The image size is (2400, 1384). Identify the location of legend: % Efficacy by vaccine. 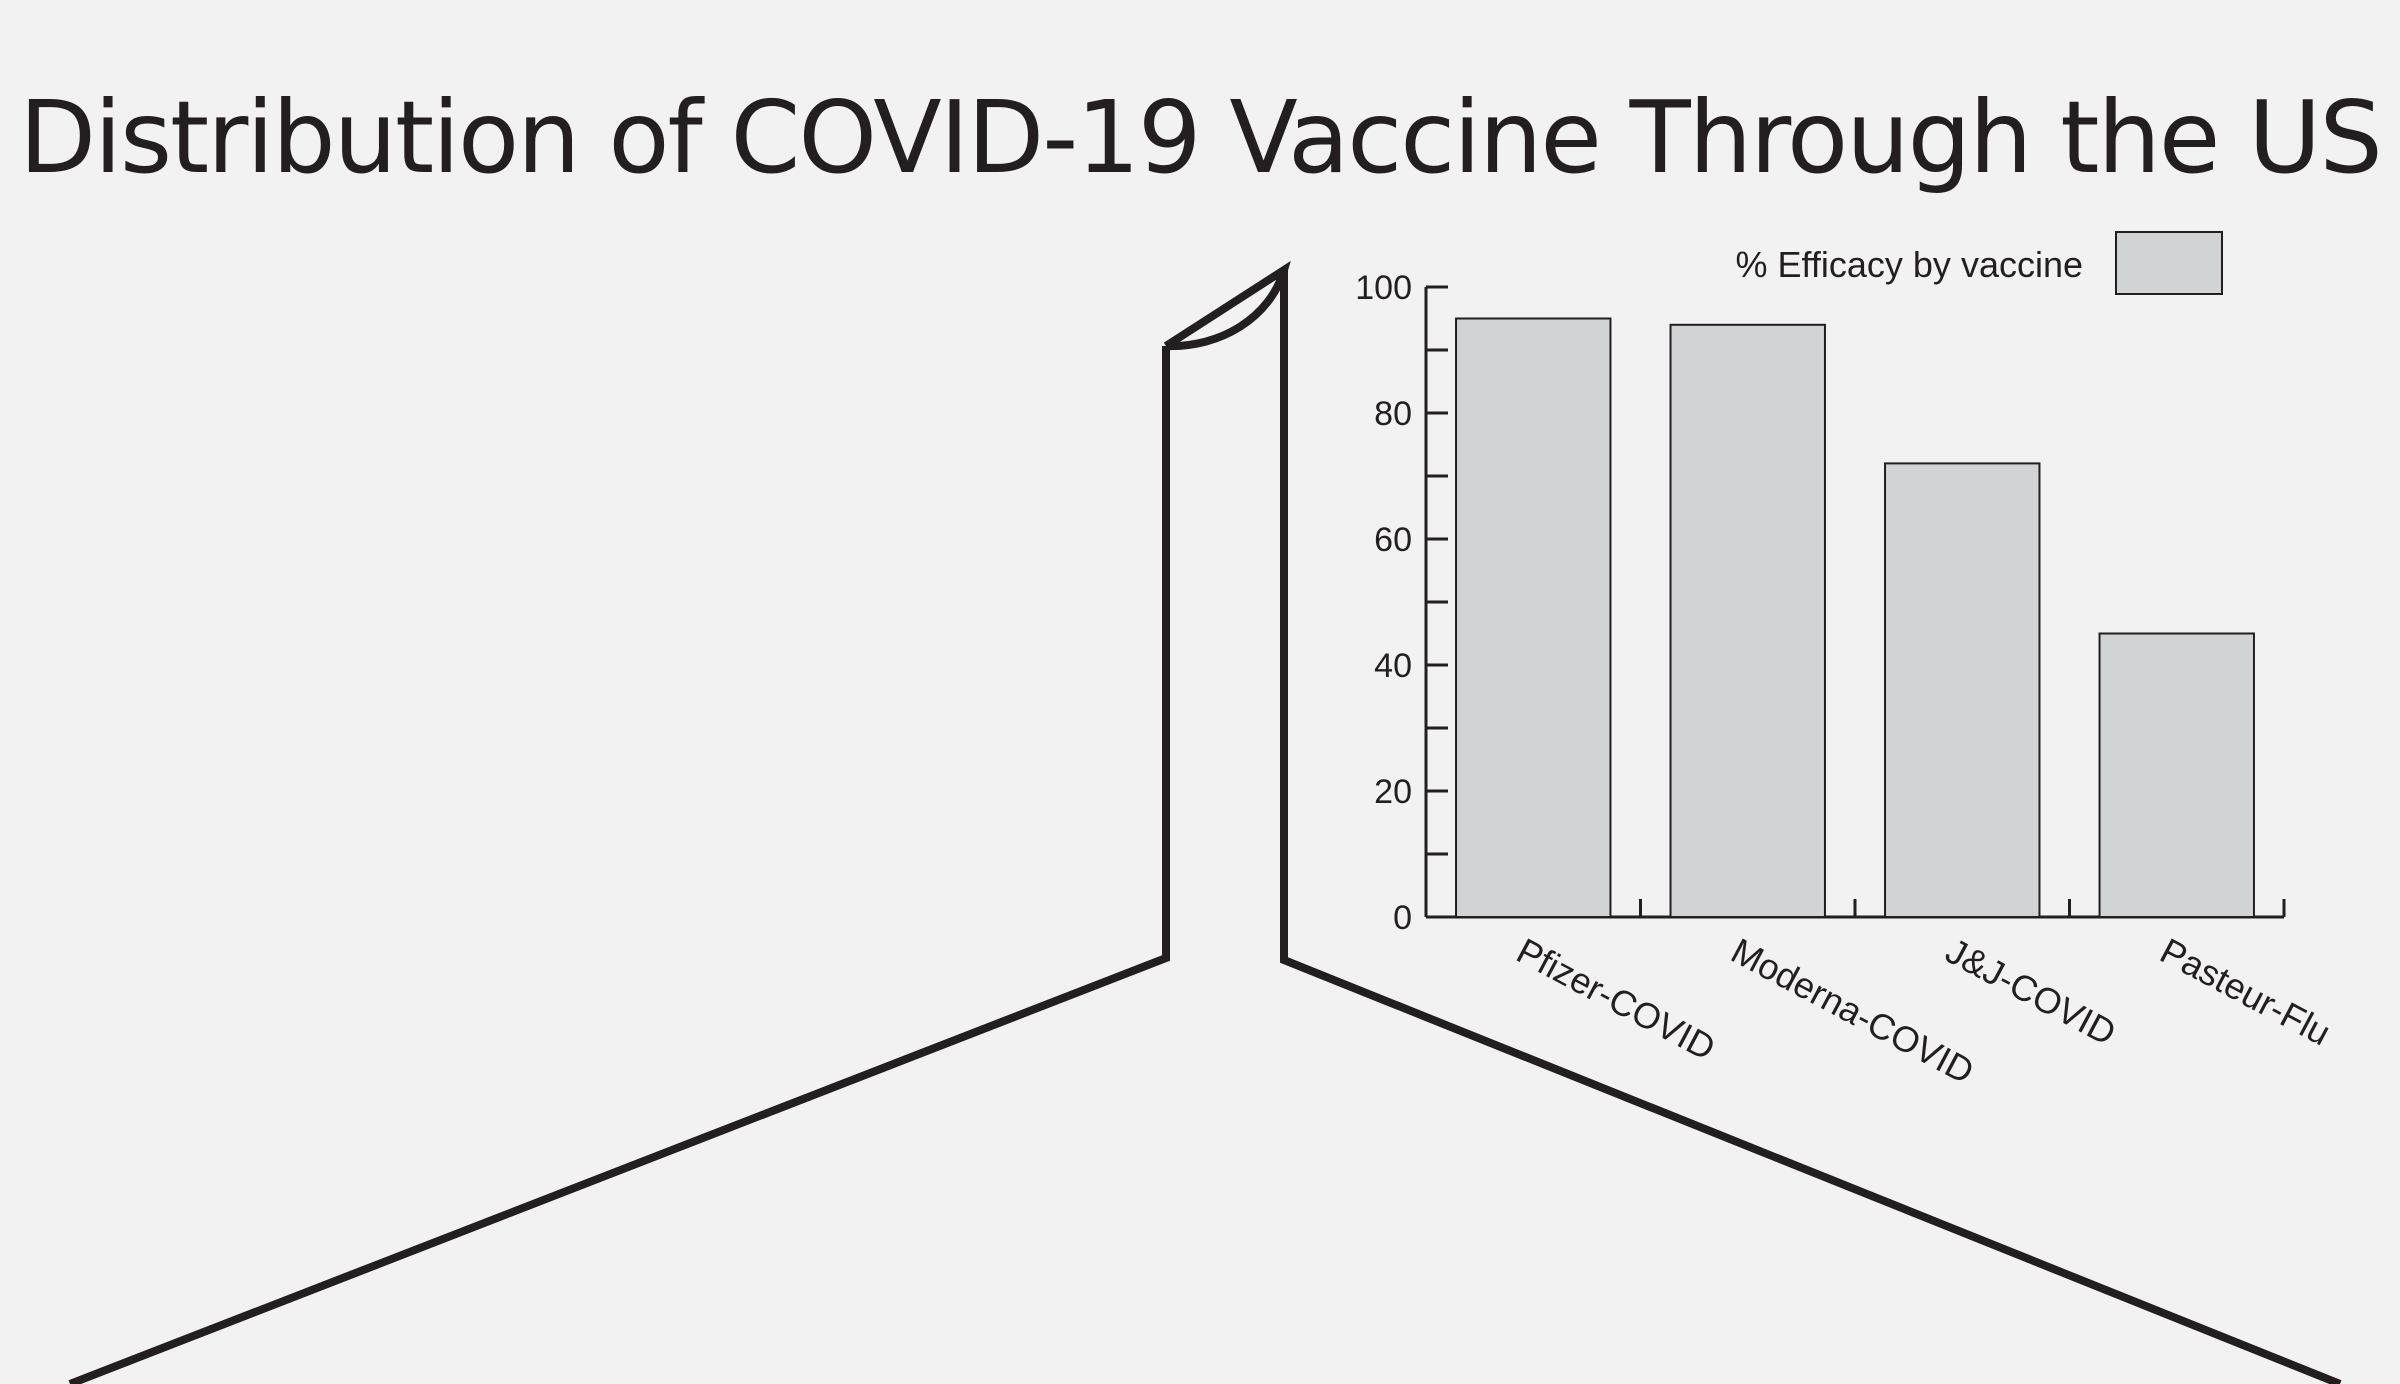
(1979, 263).